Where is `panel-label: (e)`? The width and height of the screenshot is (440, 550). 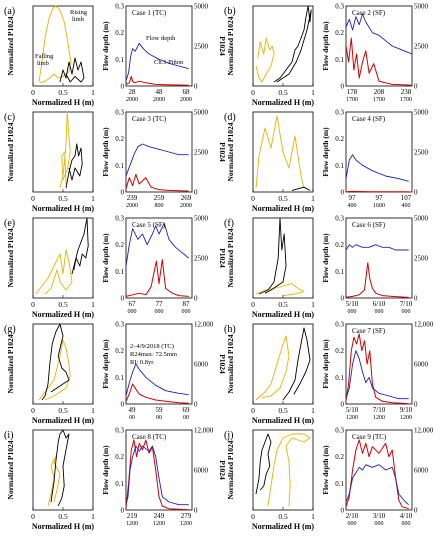 panel-label: (e) is located at coordinates (9, 223).